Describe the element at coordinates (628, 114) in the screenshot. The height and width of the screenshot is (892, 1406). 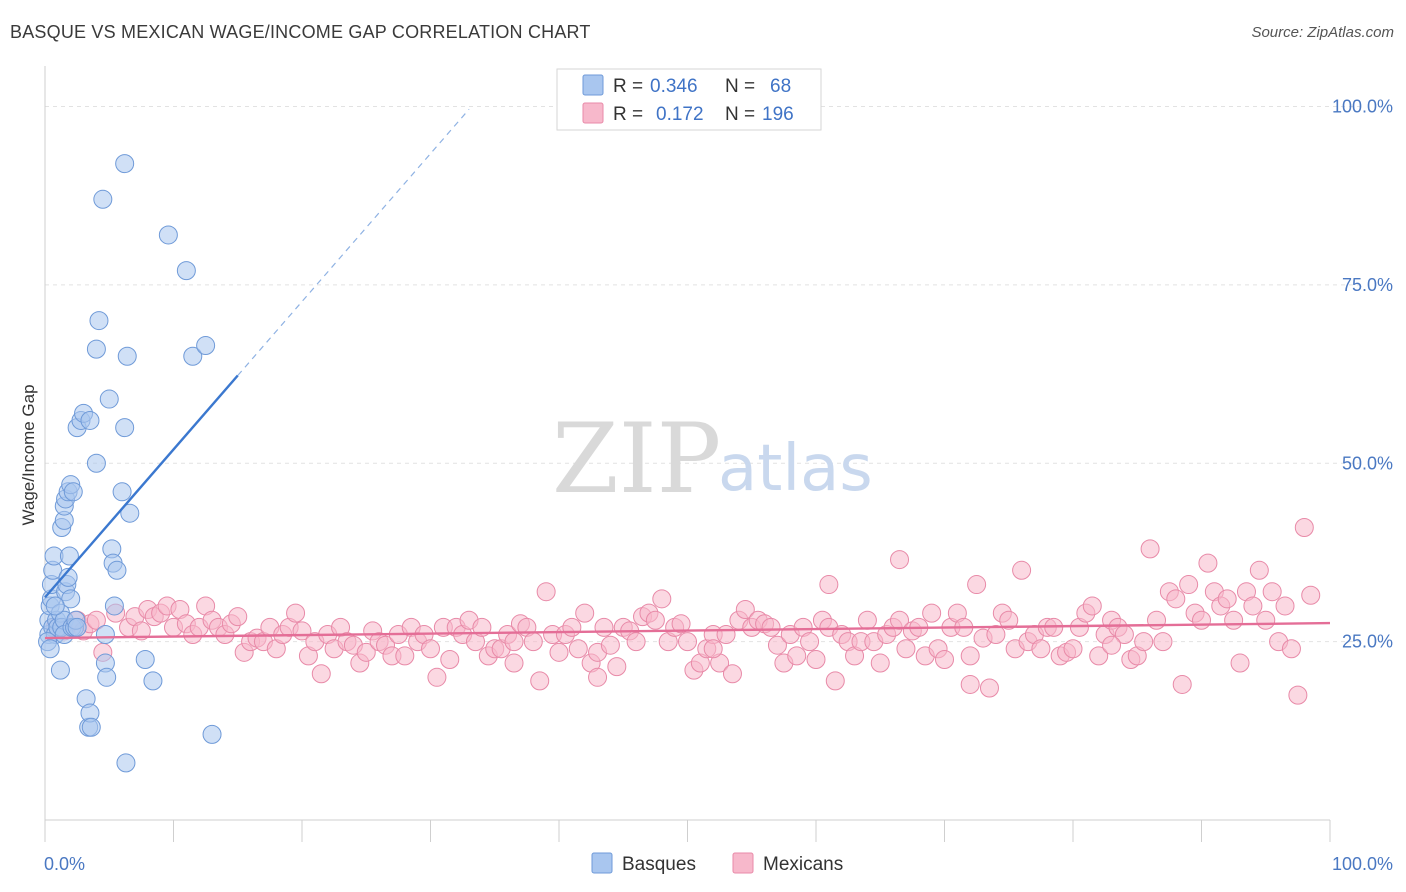
I see `legend-r-label-mexicans: R =` at that location.